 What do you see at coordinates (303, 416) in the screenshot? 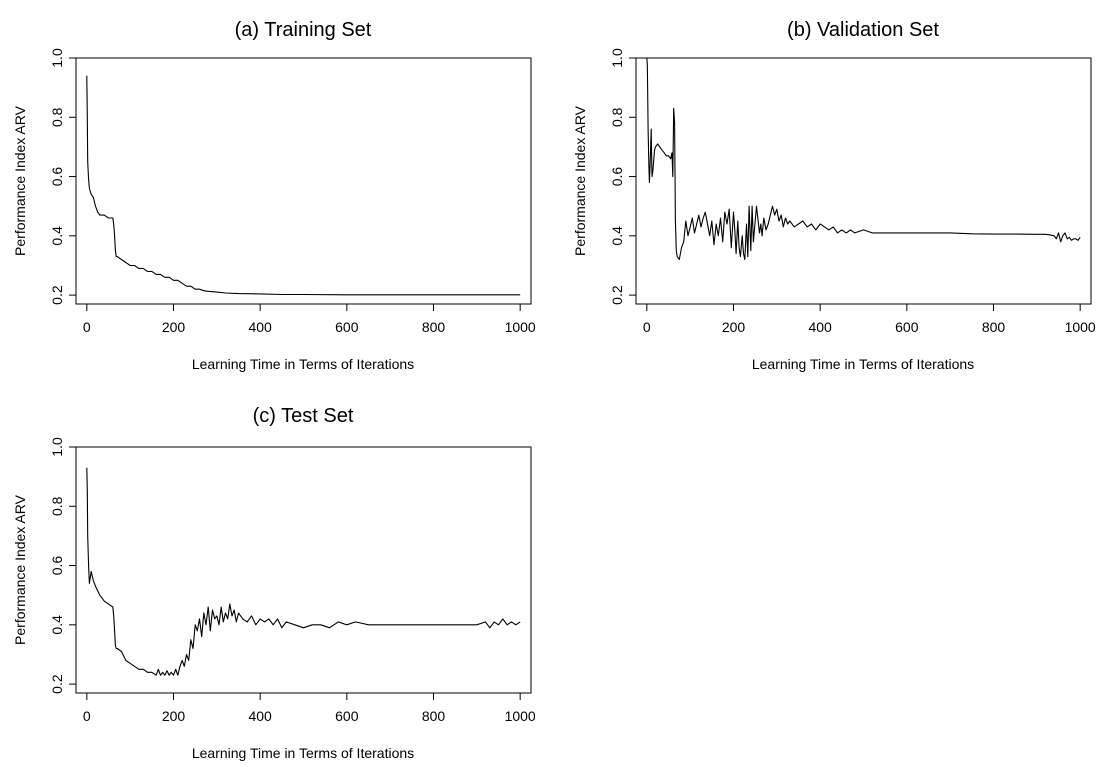
I see `chart-title: (c) Test Set` at bounding box center [303, 416].